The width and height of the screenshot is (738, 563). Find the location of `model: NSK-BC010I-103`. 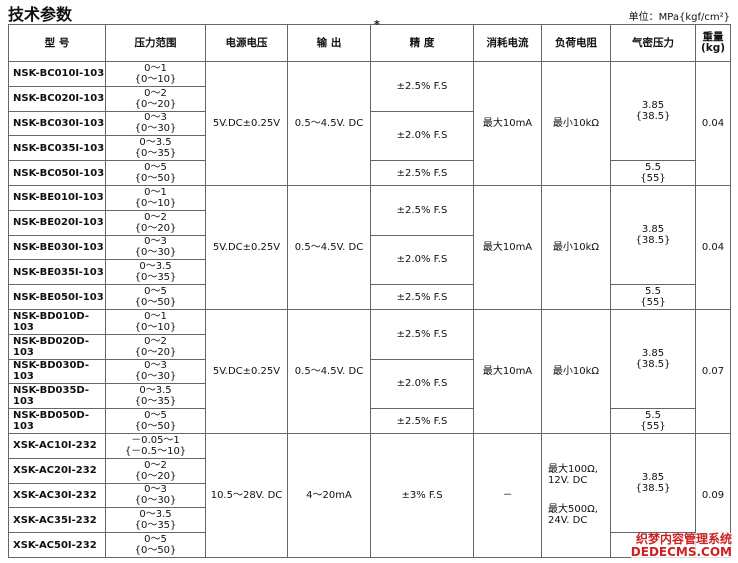

model: NSK-BC010I-103 is located at coordinates (57, 74).